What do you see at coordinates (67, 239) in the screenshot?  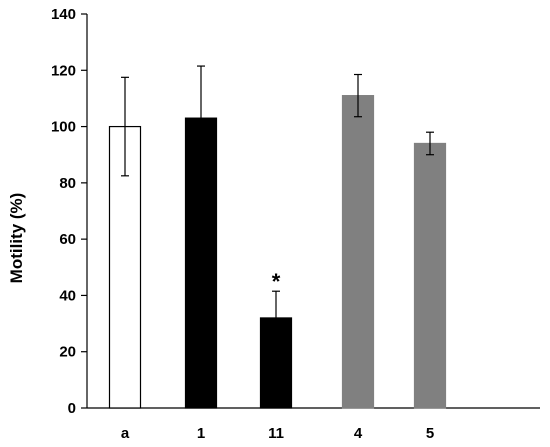 I see `y-tick-label: 60` at bounding box center [67, 239].